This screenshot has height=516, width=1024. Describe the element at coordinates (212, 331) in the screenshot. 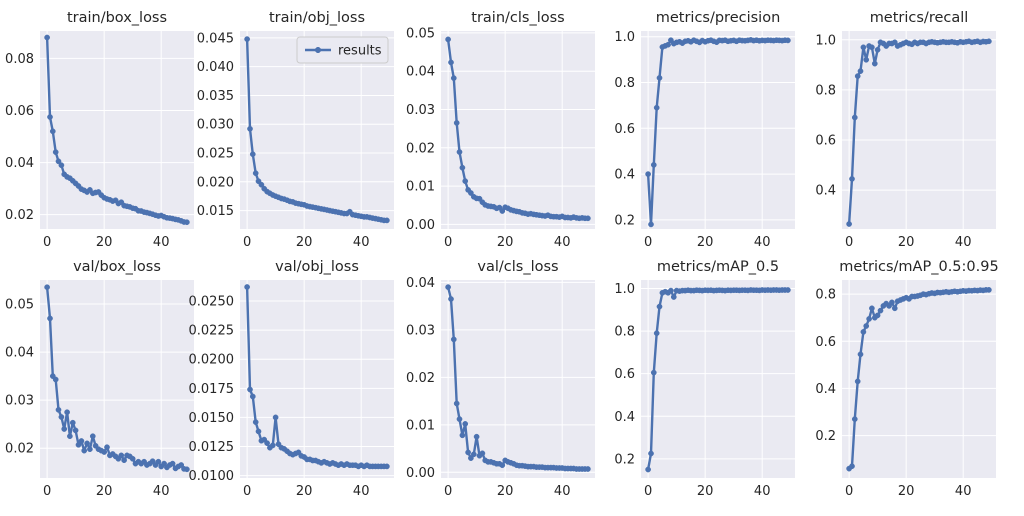

I see `y-tick-label: 0.0225` at that location.